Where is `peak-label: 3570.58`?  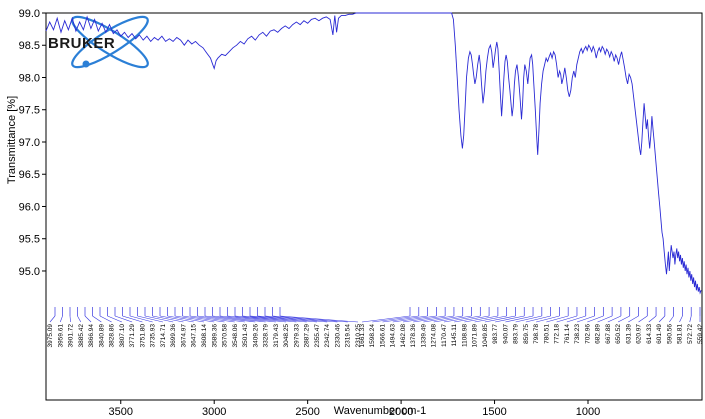 peak-label: 3570.58 is located at coordinates (225, 336).